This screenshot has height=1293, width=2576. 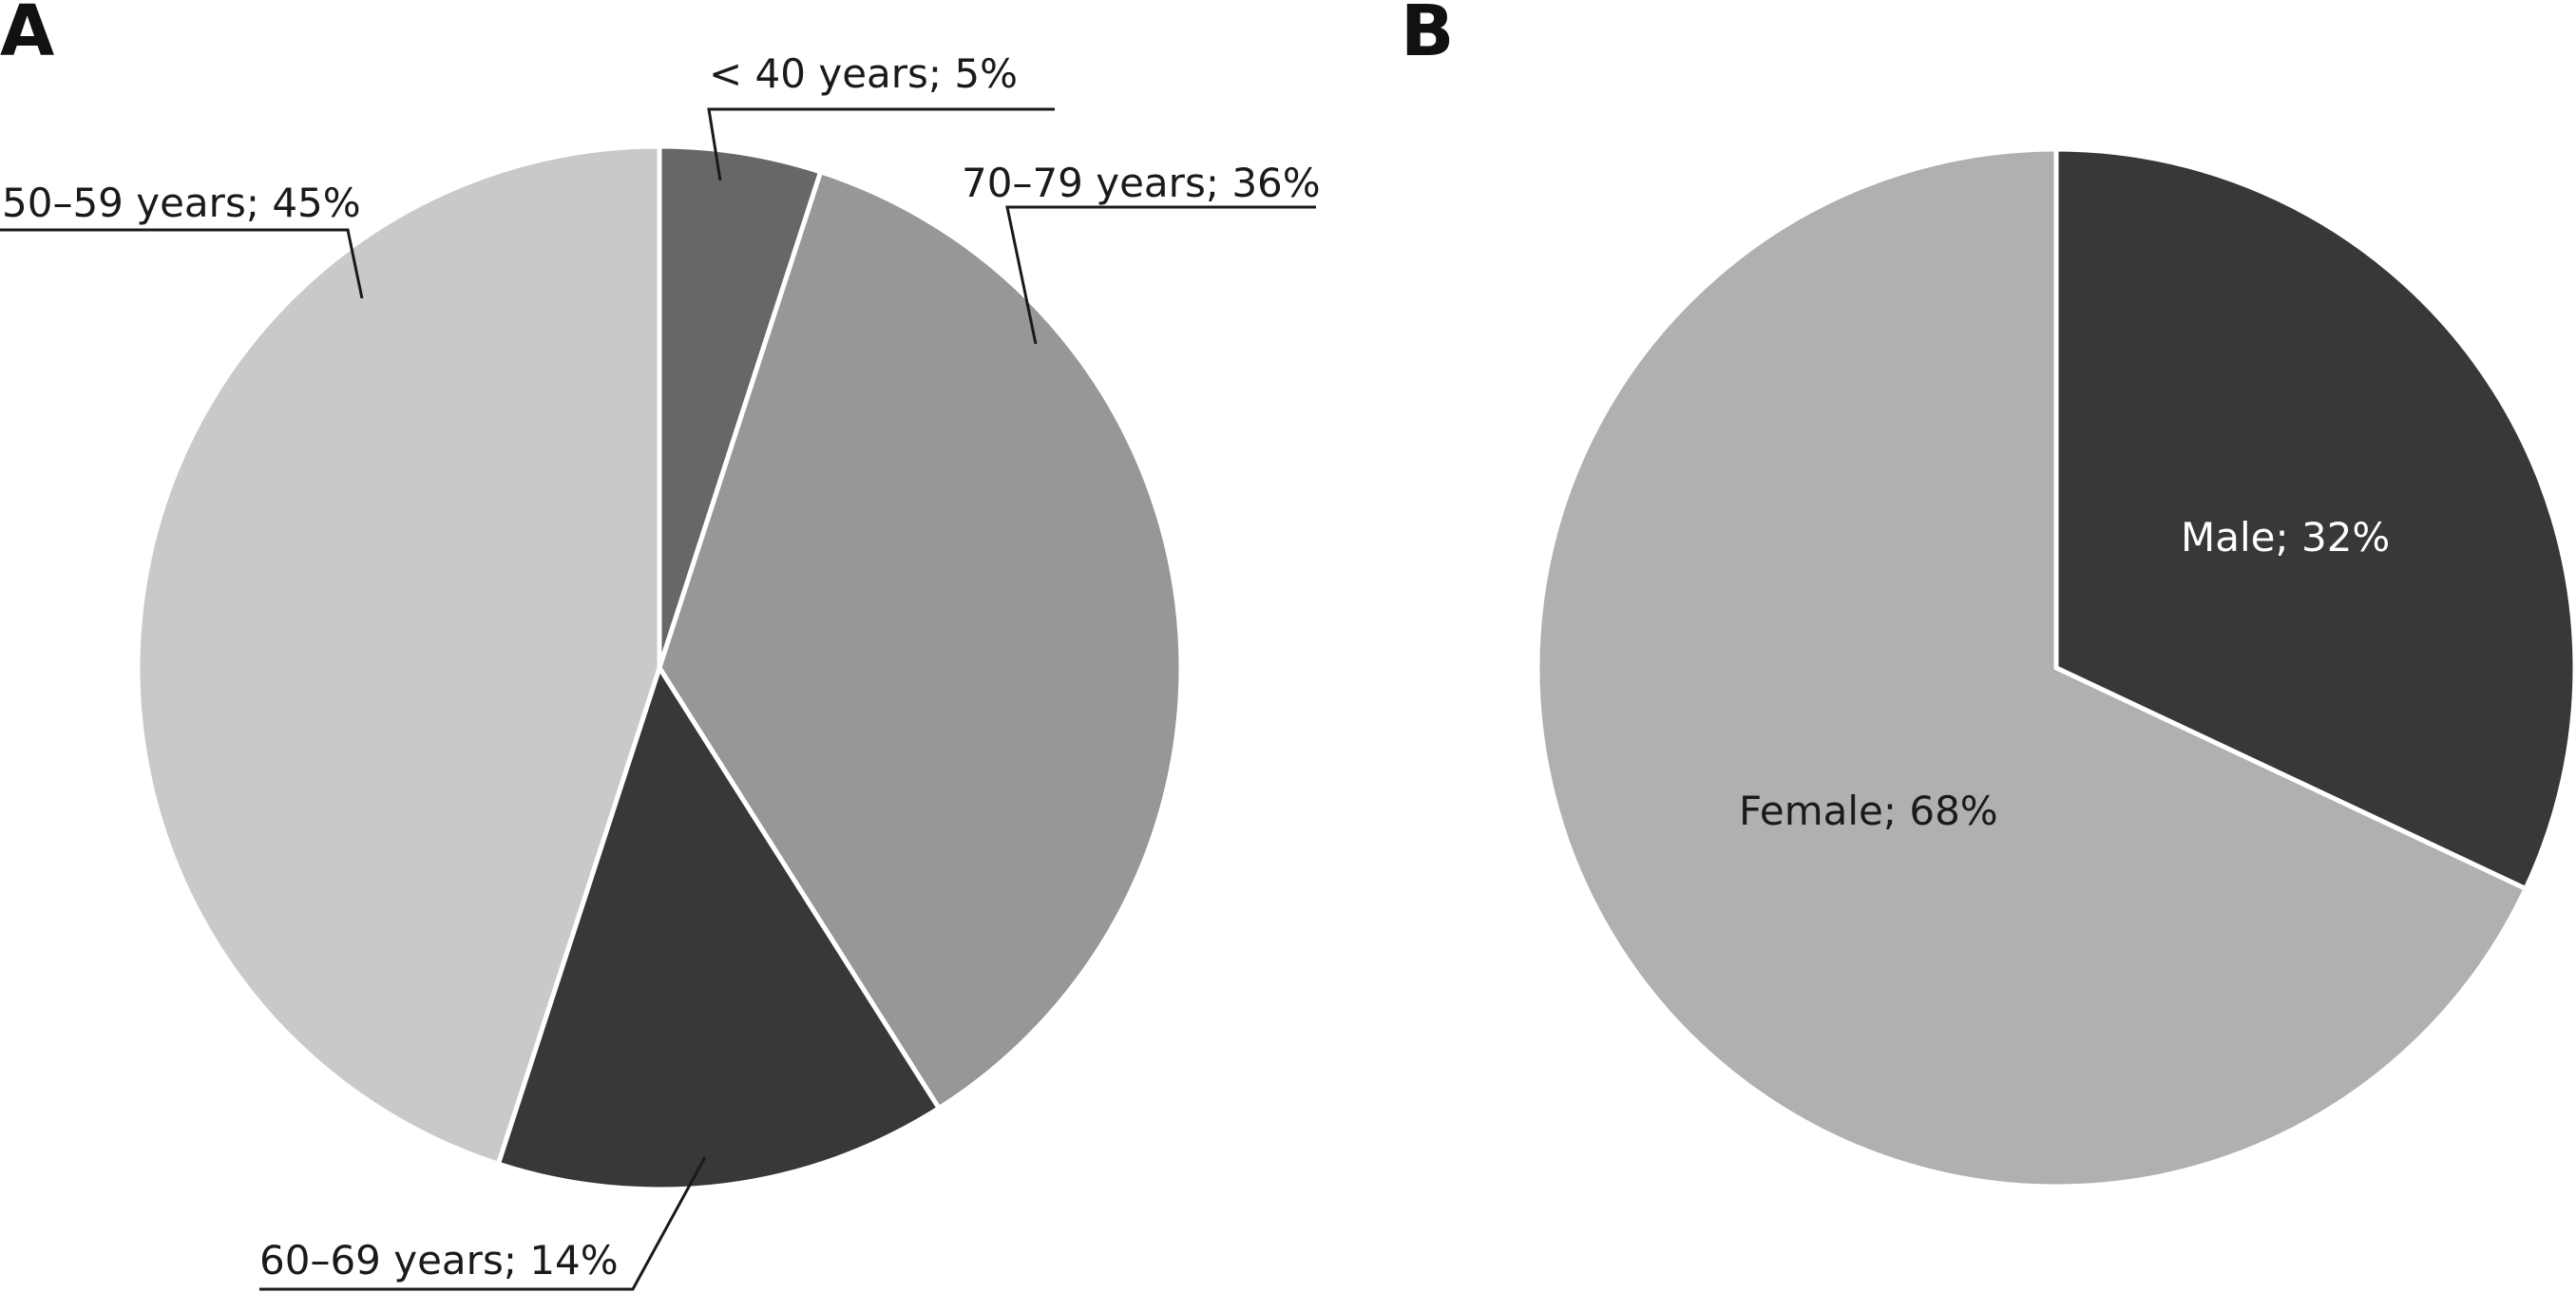 I want to click on pie-slice-male, so click(x=2314, y=518).